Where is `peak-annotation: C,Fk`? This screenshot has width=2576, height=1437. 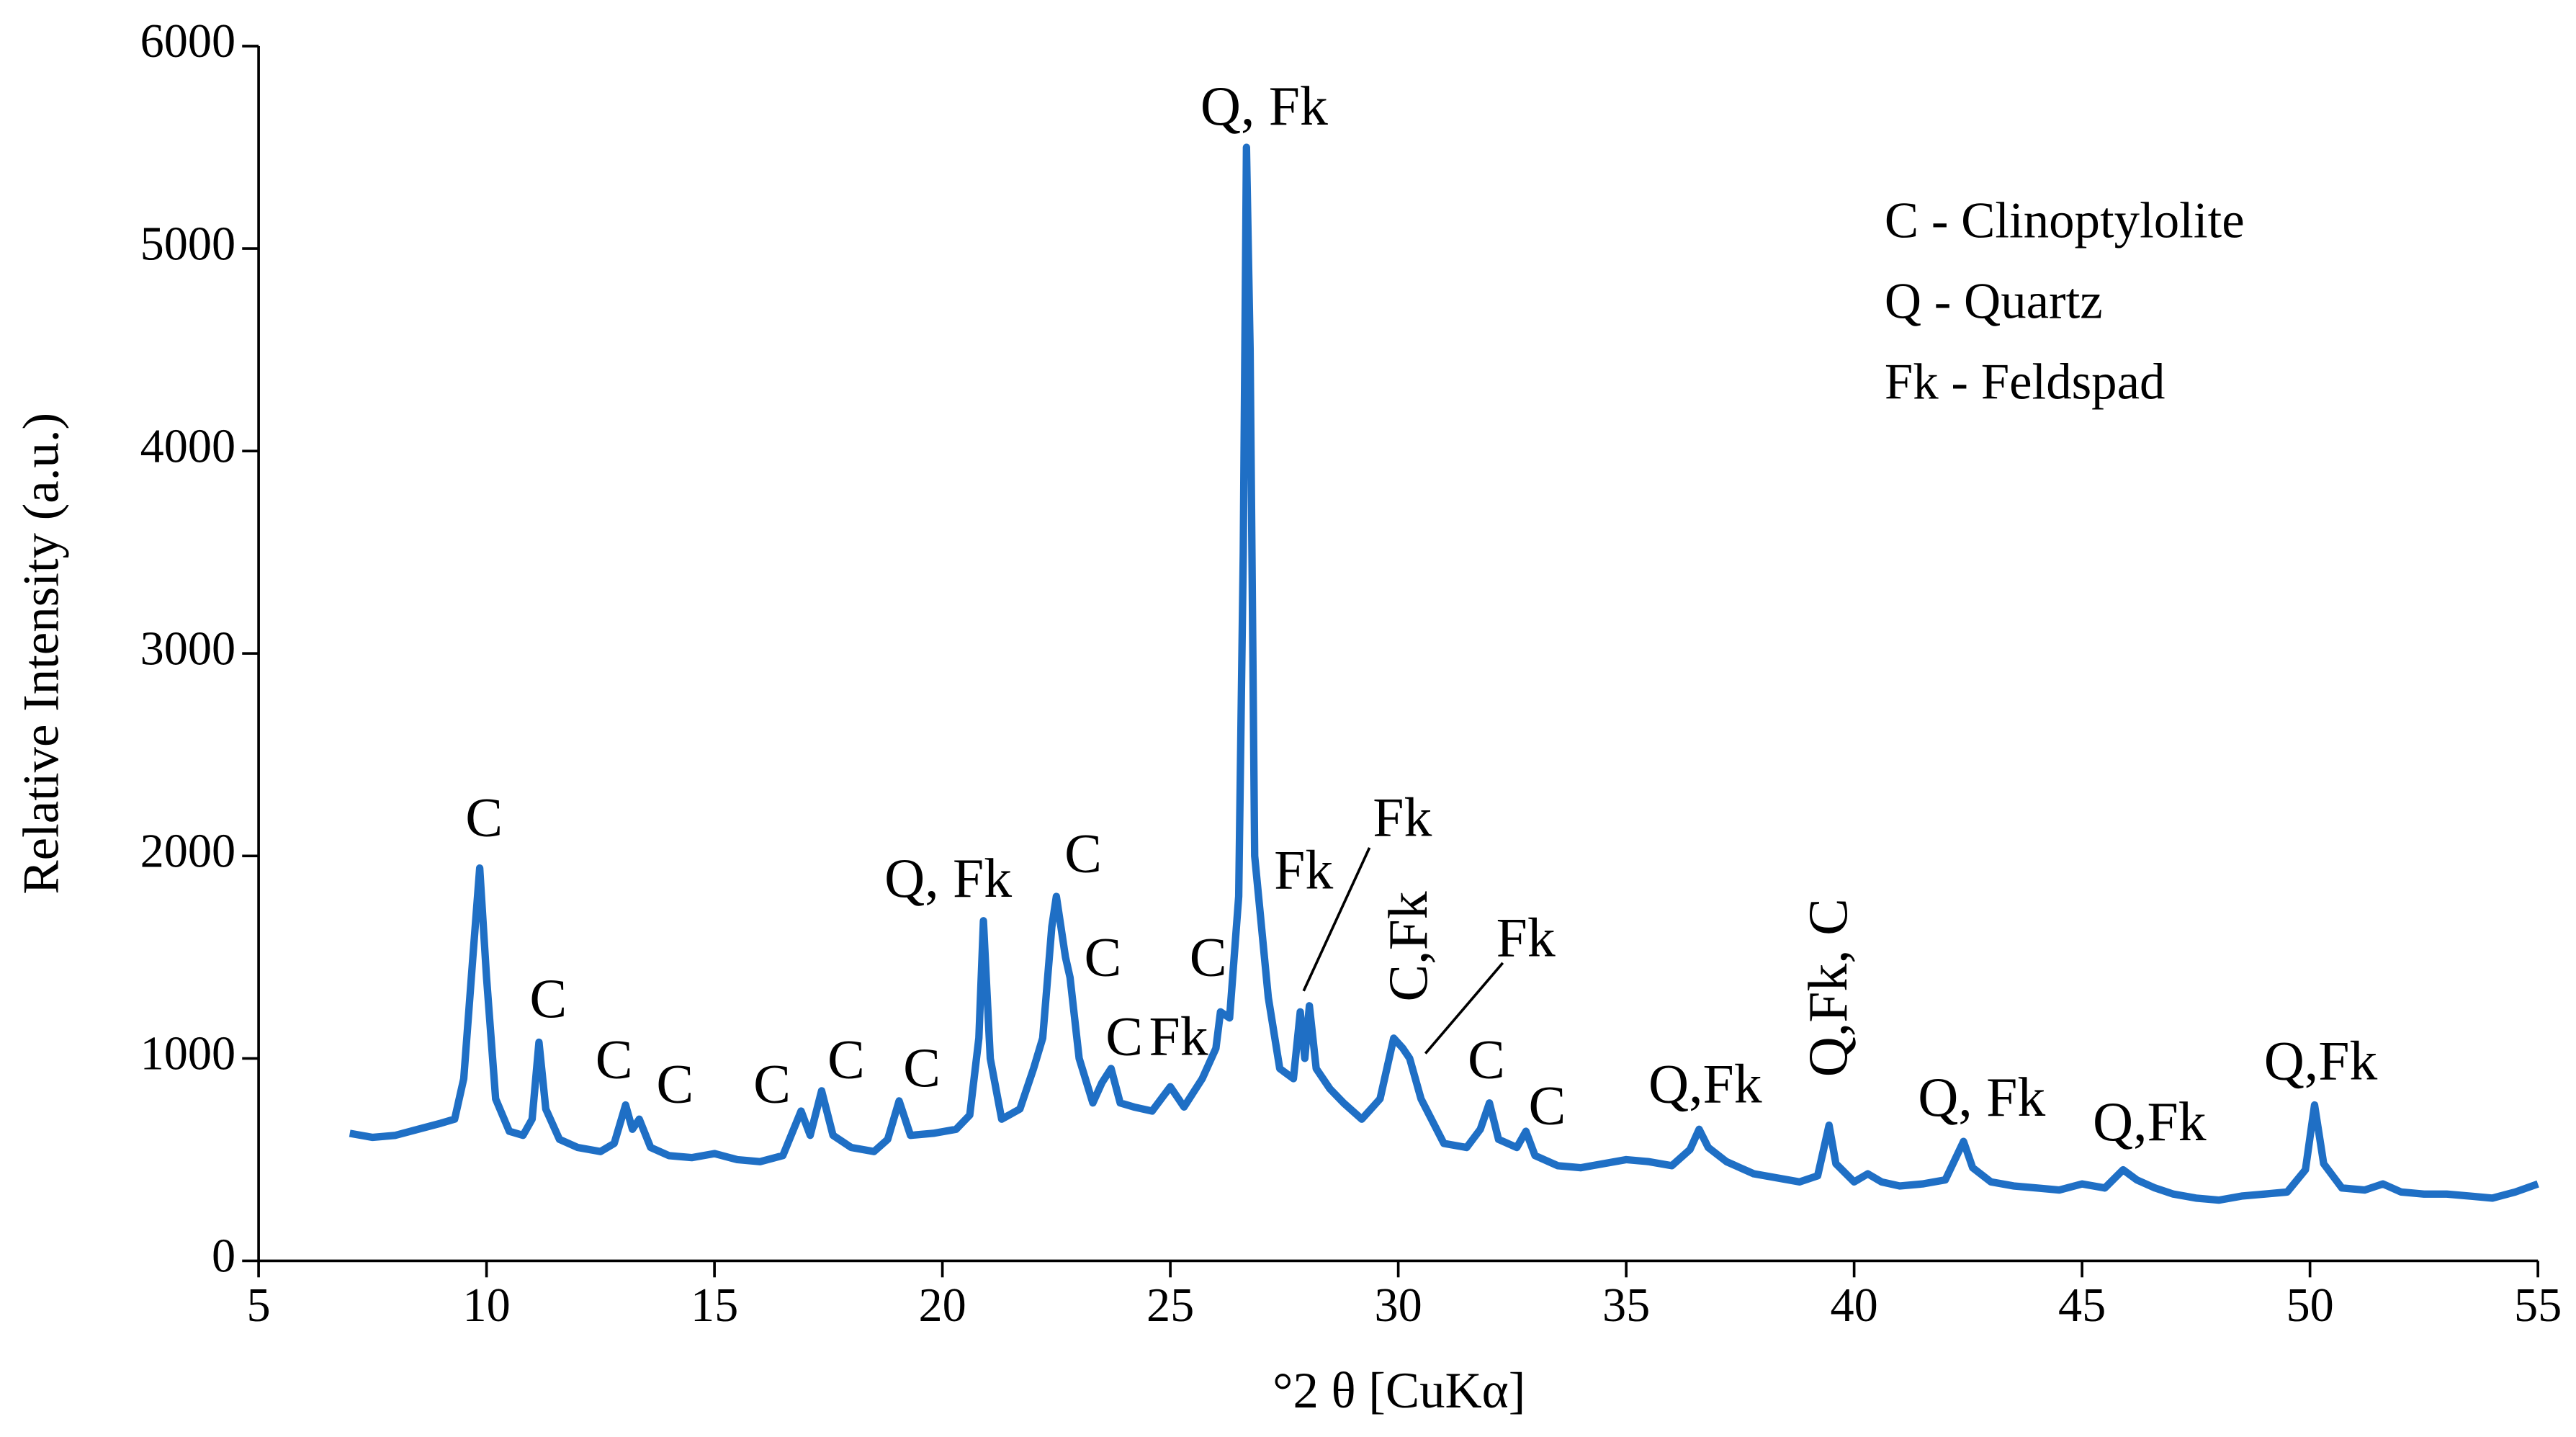
peak-annotation: C,Fk is located at coordinates (1408, 946).